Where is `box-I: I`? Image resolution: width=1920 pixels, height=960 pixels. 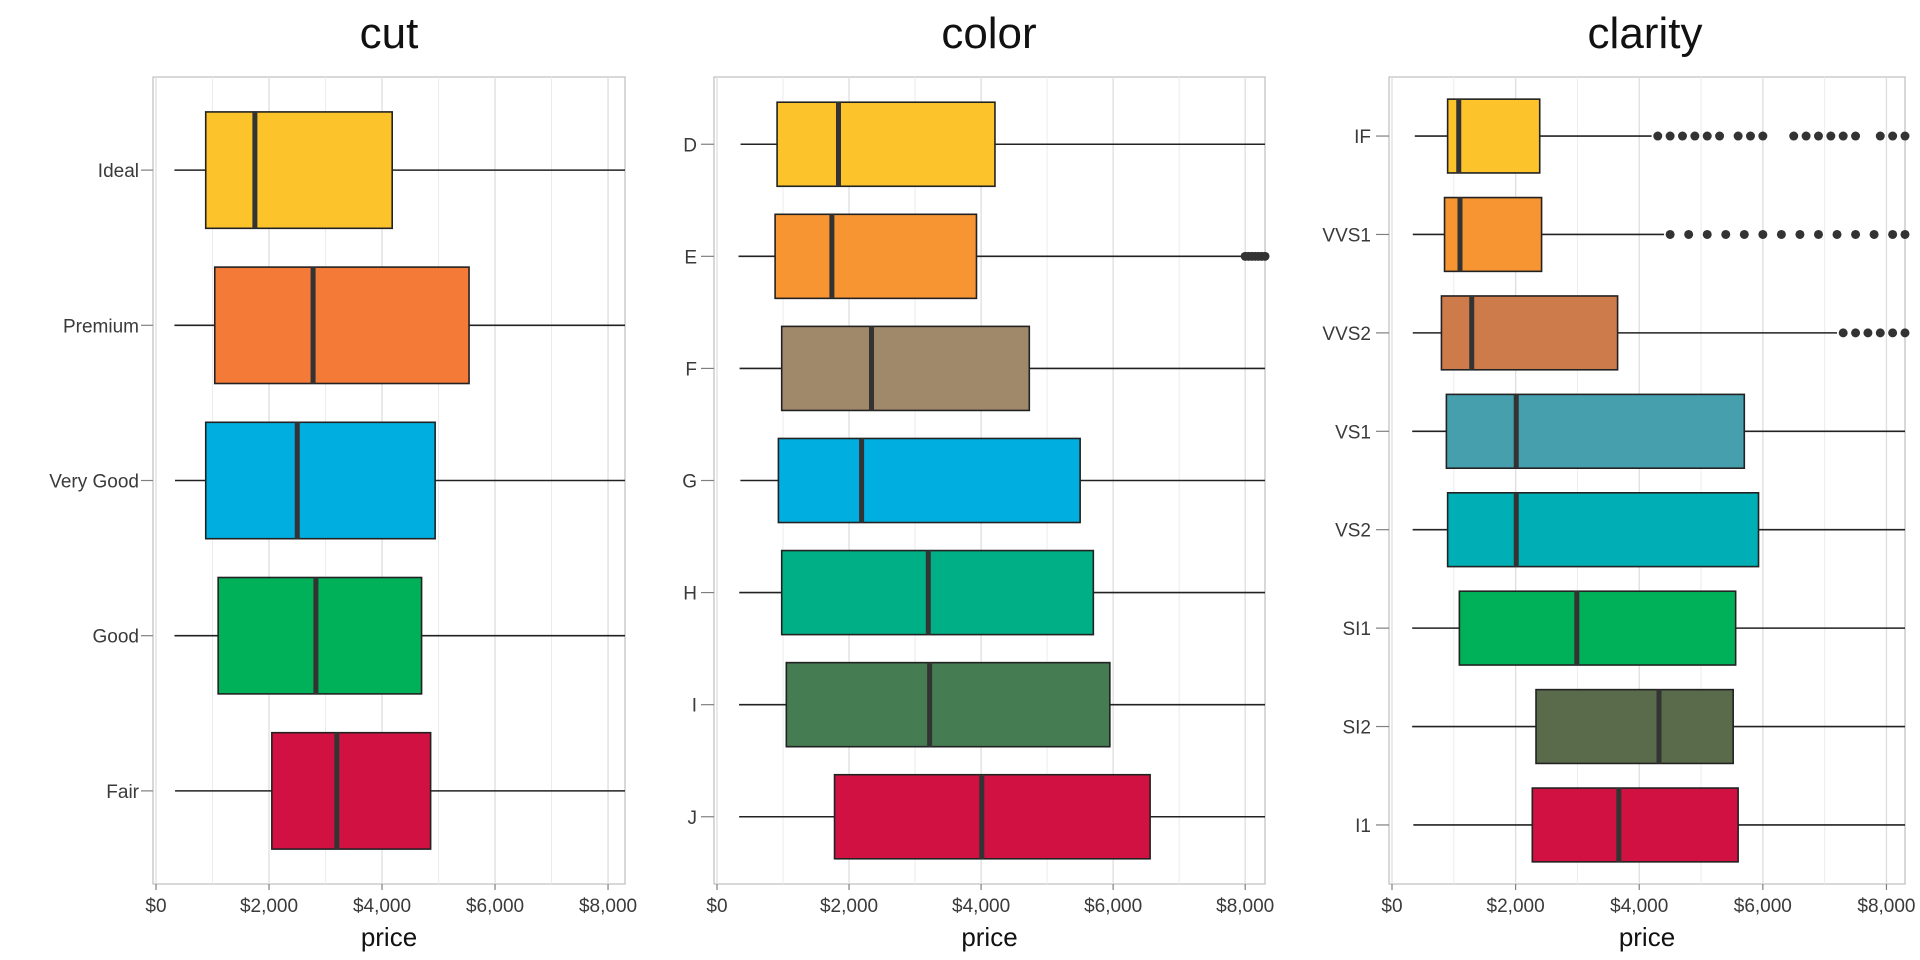 box-I: I is located at coordinates (978, 704).